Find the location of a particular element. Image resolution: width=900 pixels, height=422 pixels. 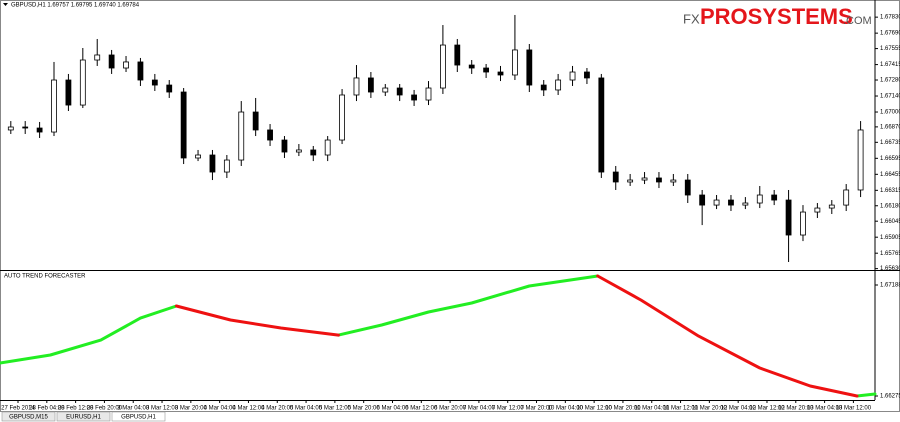

x-tick-label: 7 Mar 12:00 is located at coordinates (508, 409).